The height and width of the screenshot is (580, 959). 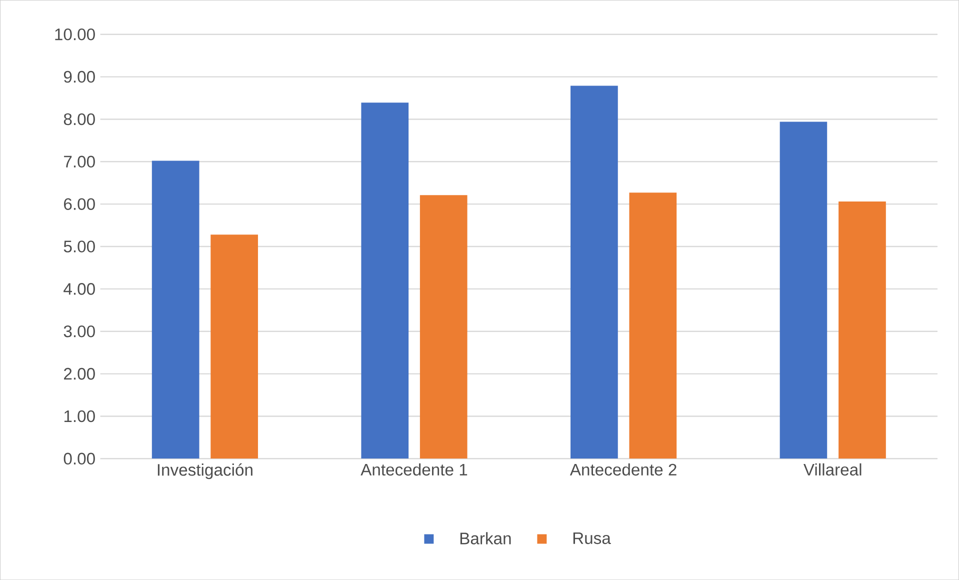 I want to click on y-tick-label: 6.00, so click(x=79, y=204).